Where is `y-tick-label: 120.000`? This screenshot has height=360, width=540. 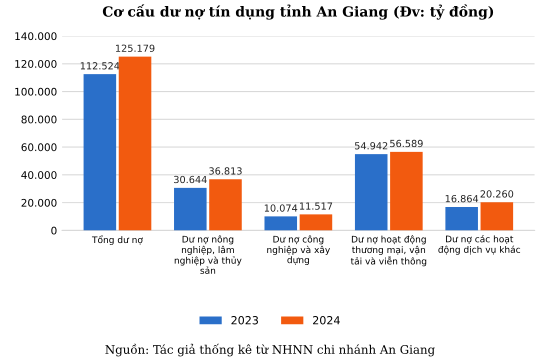
y-tick-label: 120.000 is located at coordinates (36, 64).